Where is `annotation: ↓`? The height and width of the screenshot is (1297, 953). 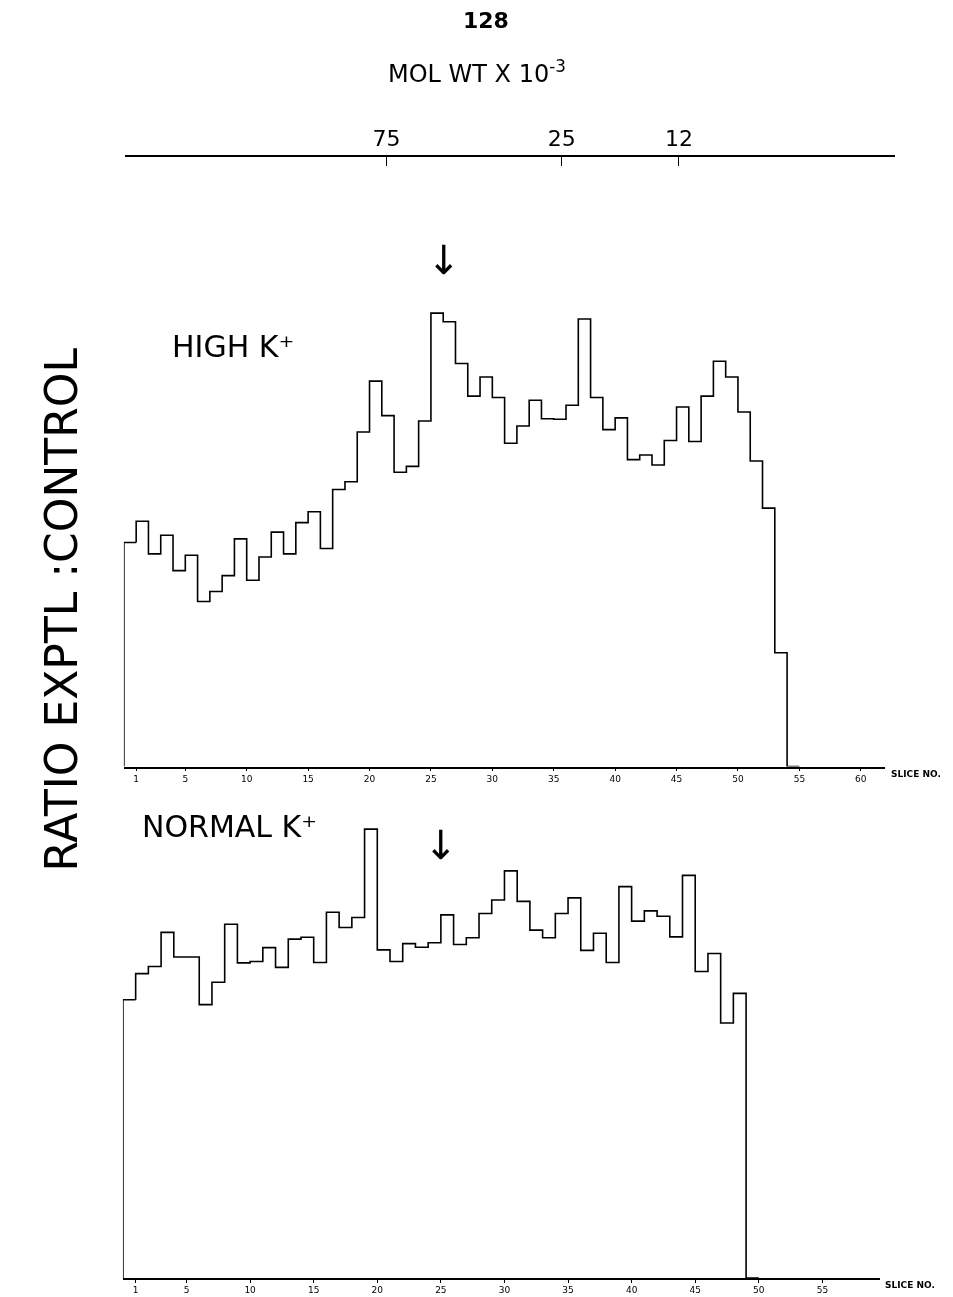 annotation: ↓ is located at coordinates (441, 845).